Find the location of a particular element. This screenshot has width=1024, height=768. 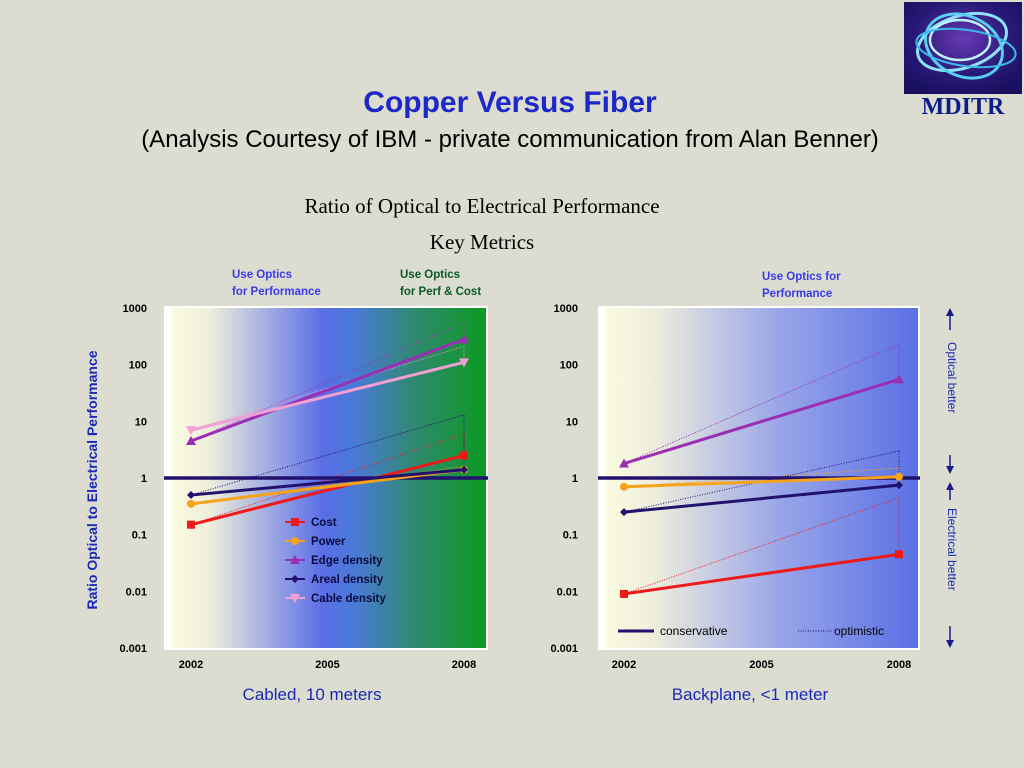

left-annotation-performance-line1: Use Optics is located at coordinates (262, 275).